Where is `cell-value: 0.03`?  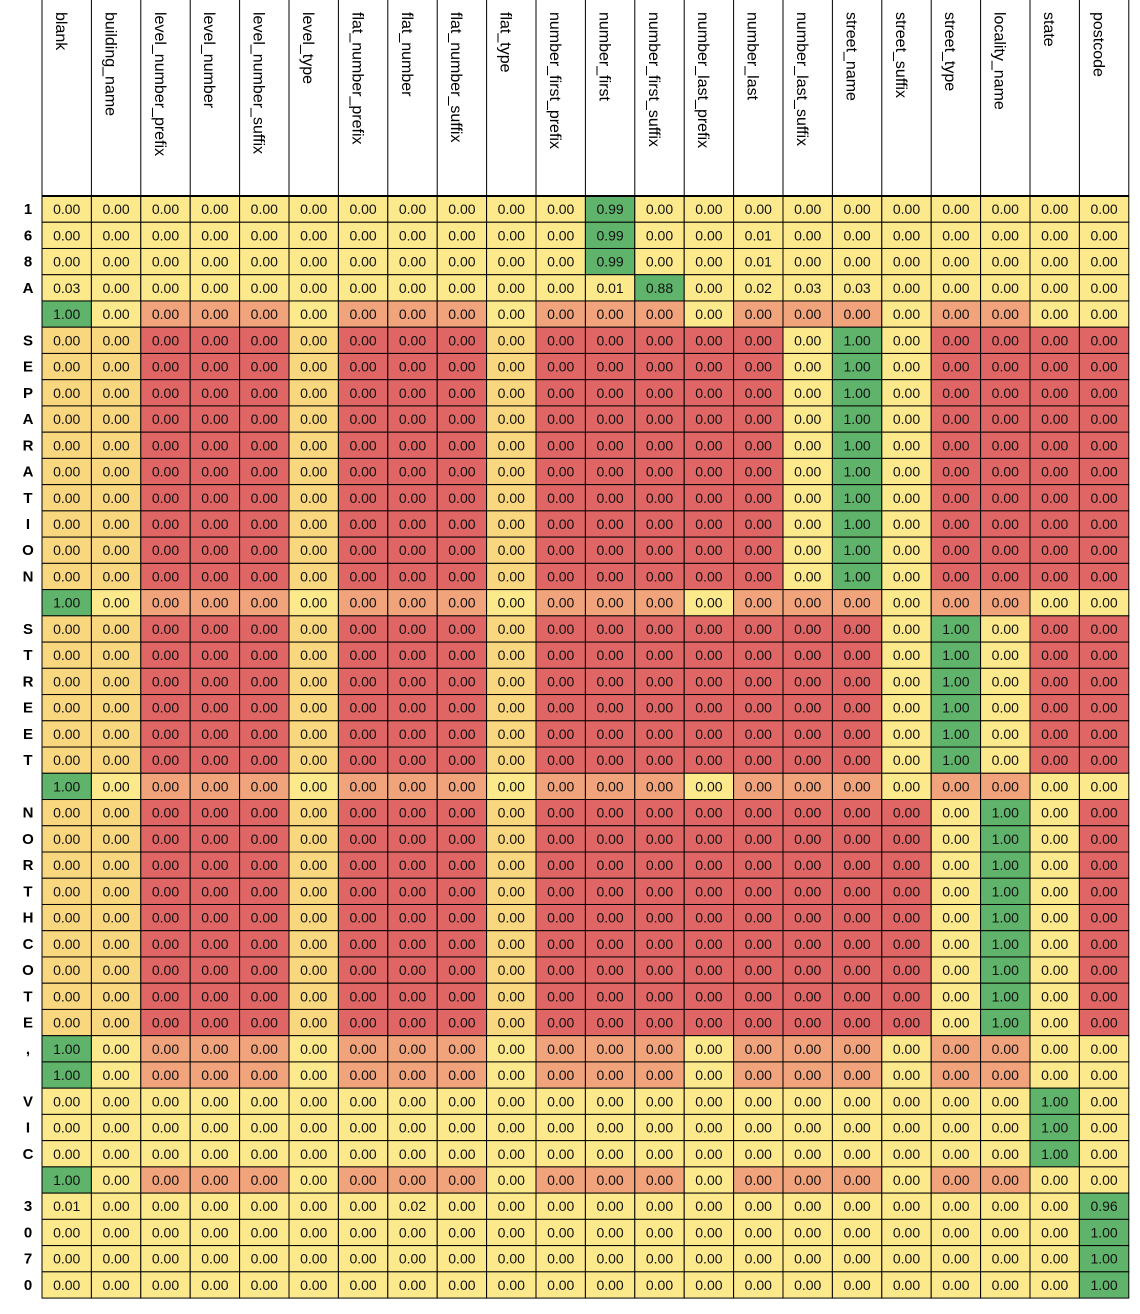 cell-value: 0.03 is located at coordinates (856, 288).